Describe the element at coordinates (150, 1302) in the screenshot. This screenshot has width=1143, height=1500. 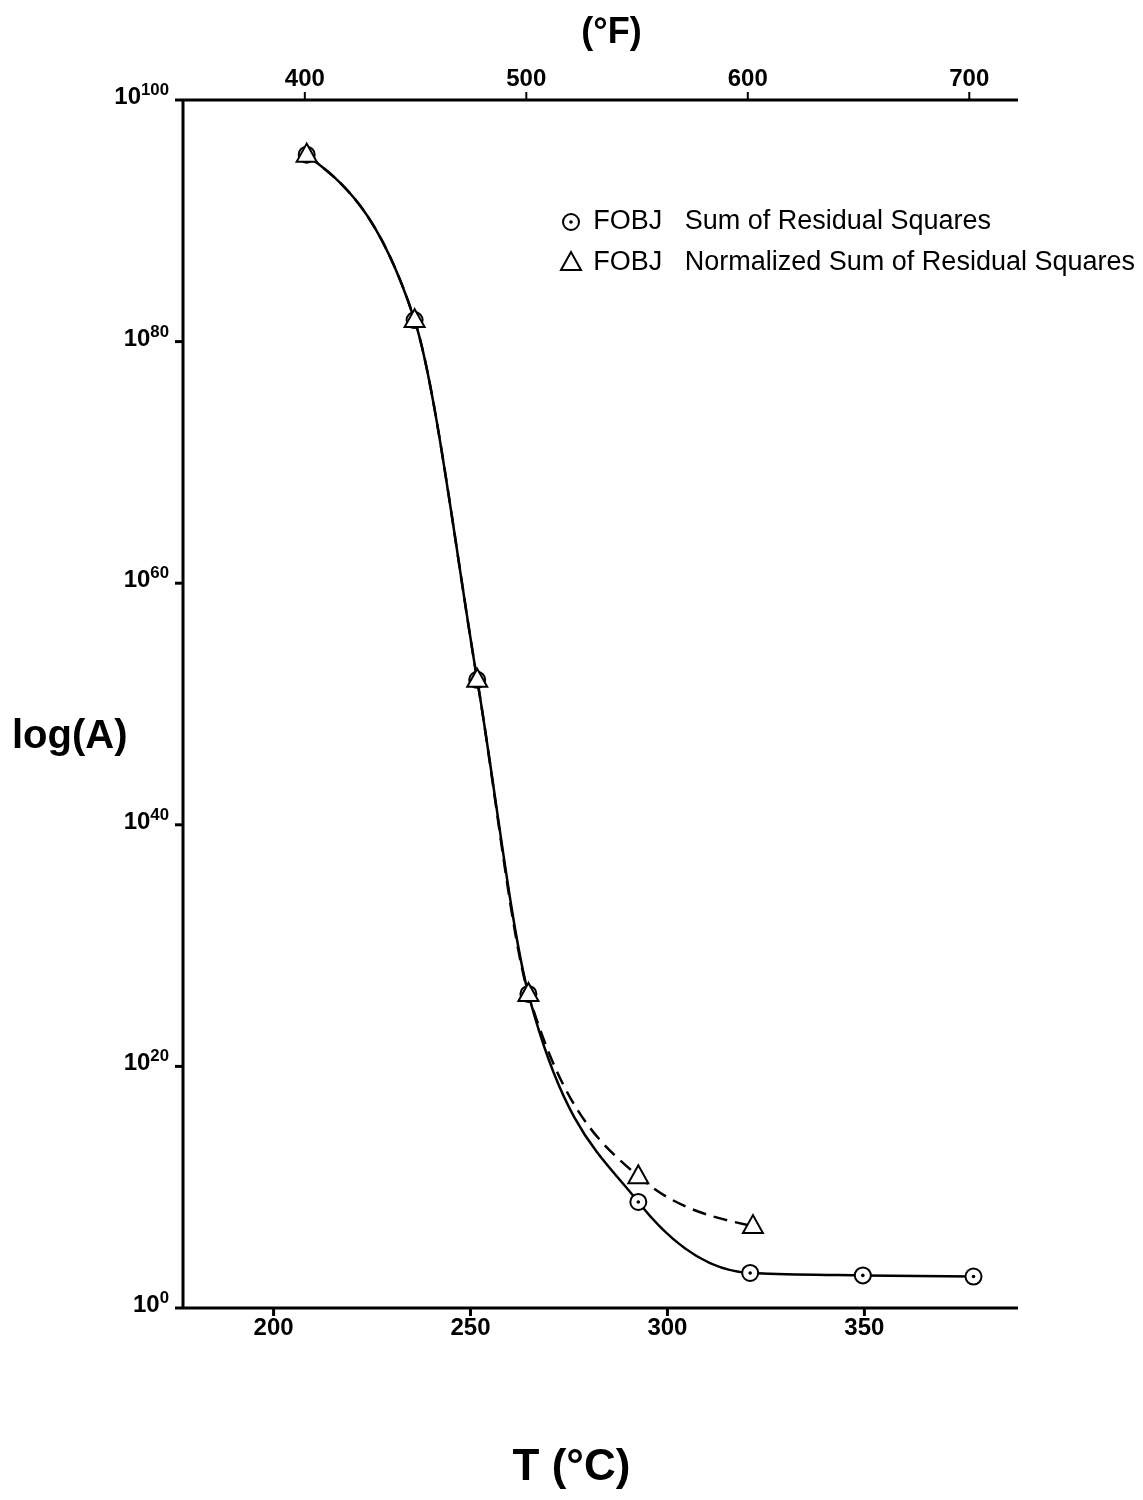
I see `y-tick-label: 10$^{0}$` at that location.